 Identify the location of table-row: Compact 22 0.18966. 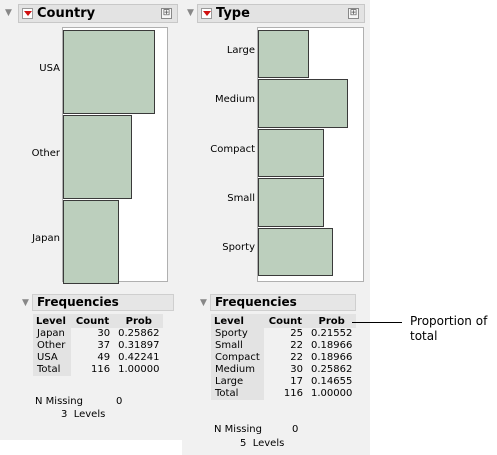
(283, 358).